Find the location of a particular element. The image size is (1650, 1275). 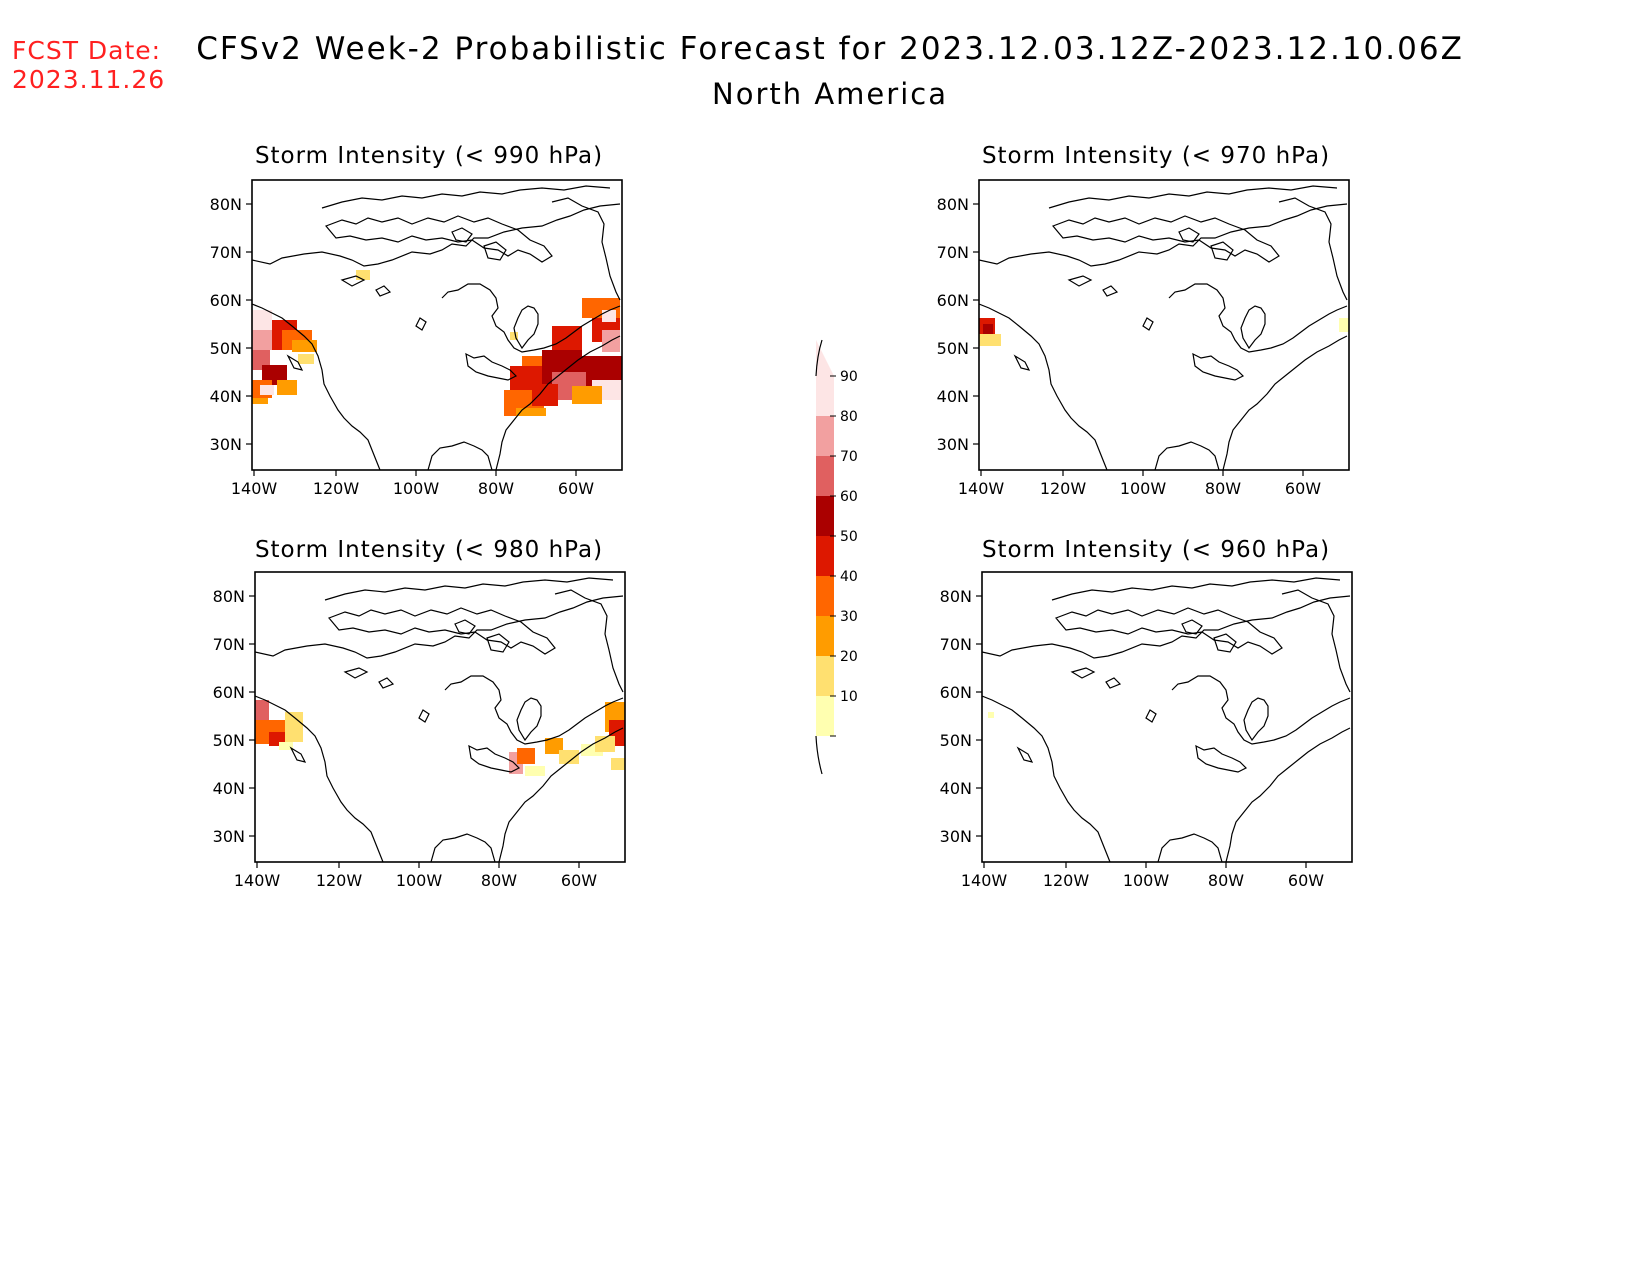

panel-title-970: Storm Intensity (< 970 hPa) is located at coordinates (1156, 156).